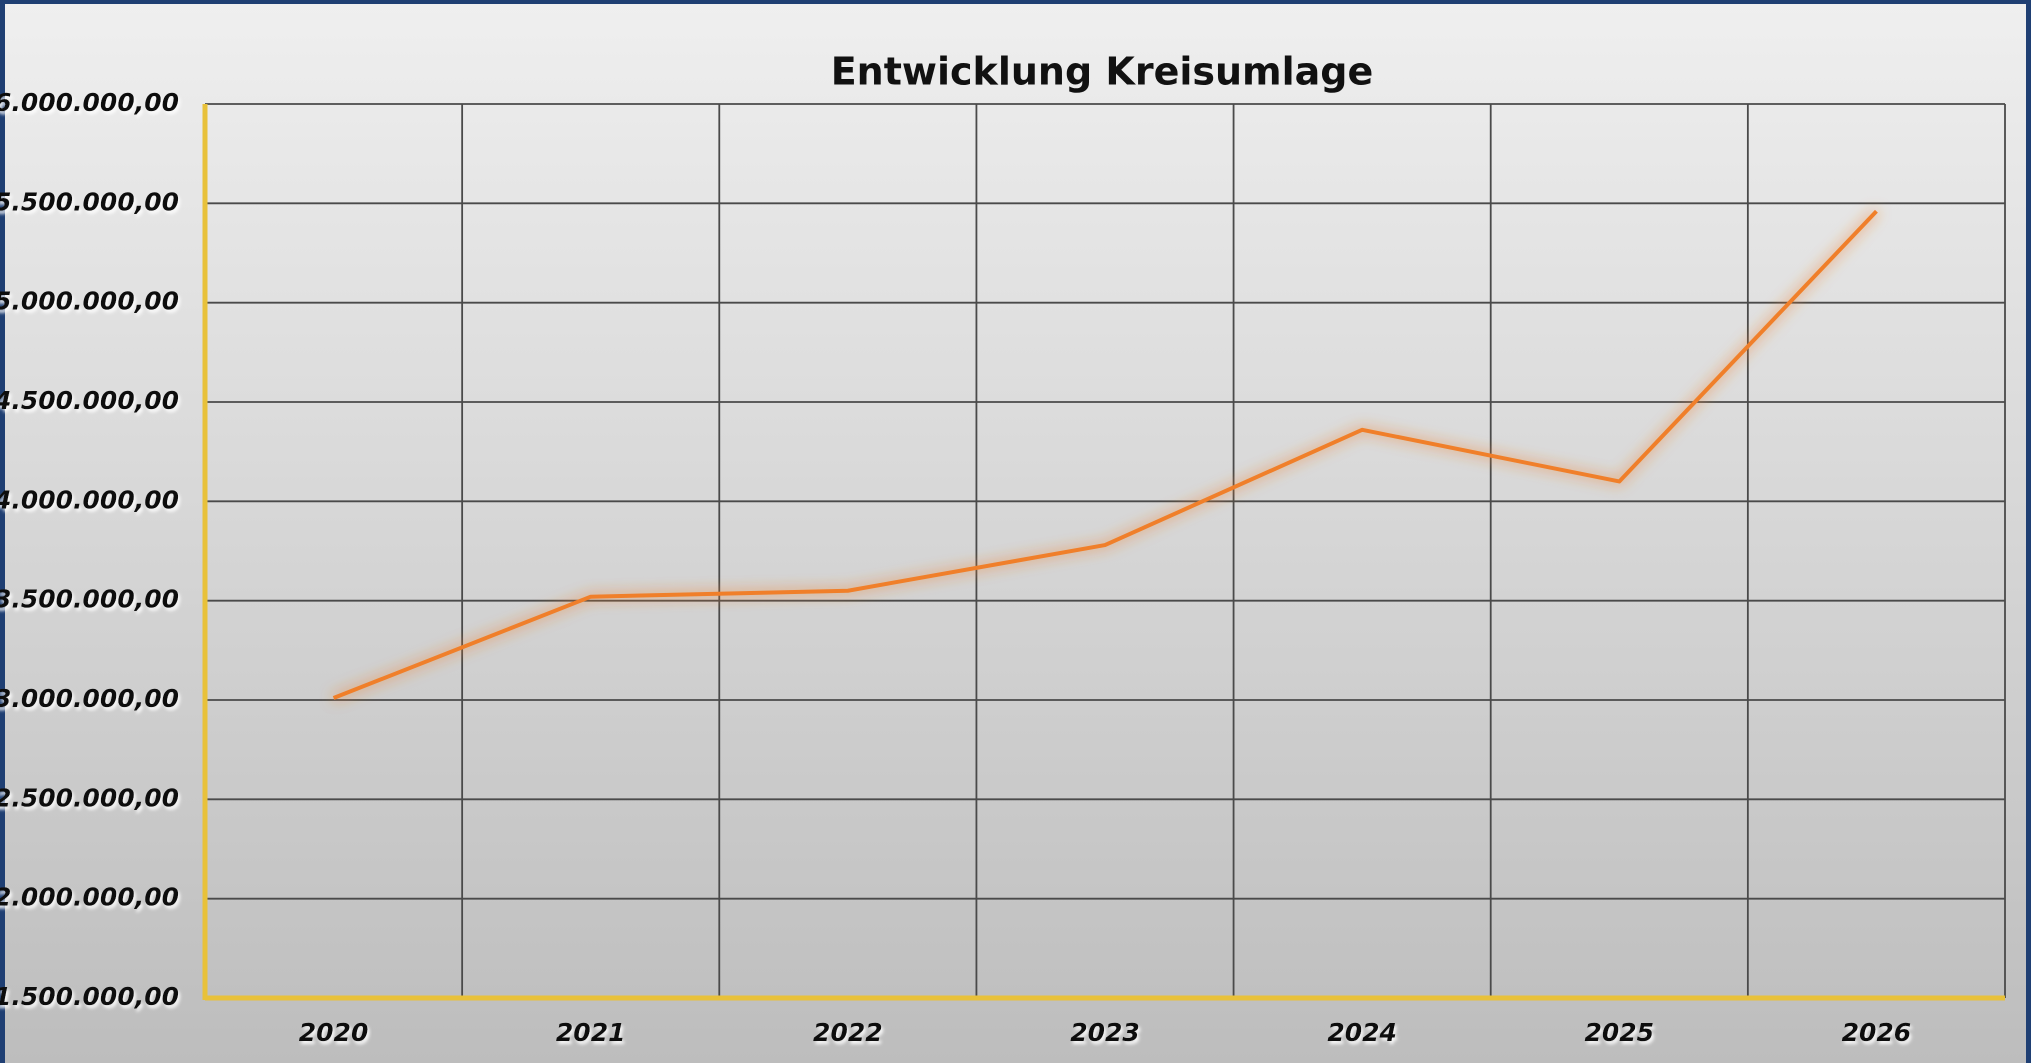 The width and height of the screenshot is (2031, 1063). I want to click on y-tick-label: 3.000.000,00, so click(89, 698).